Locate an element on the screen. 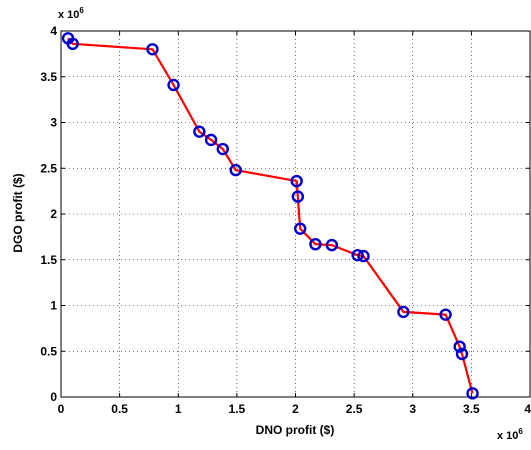 The image size is (531, 450). y-axis-label: DGO profit ($) is located at coordinates (18, 212).